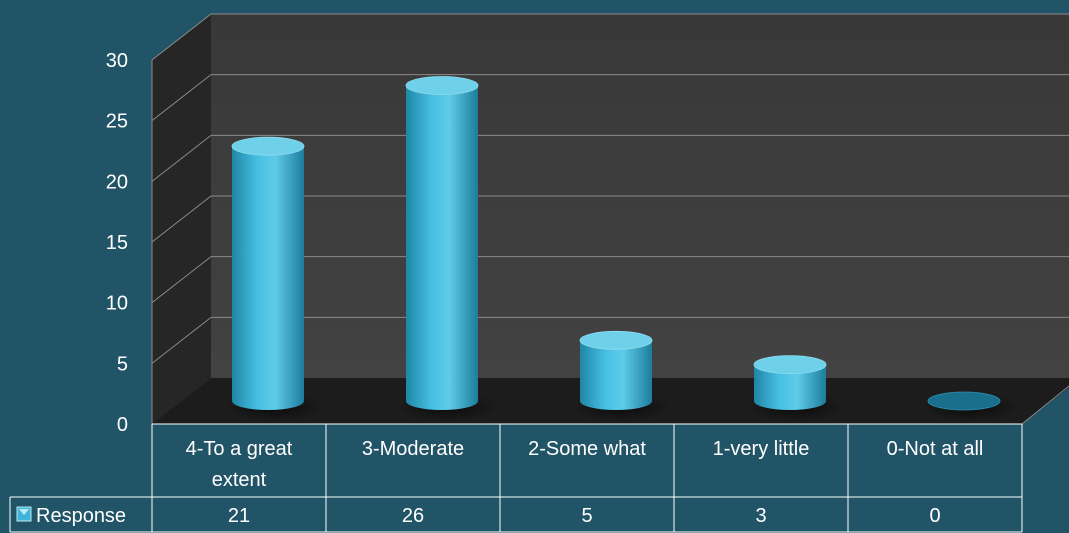 The width and height of the screenshot is (1069, 533). Describe the element at coordinates (24, 512) in the screenshot. I see `legend-key-mark` at that location.